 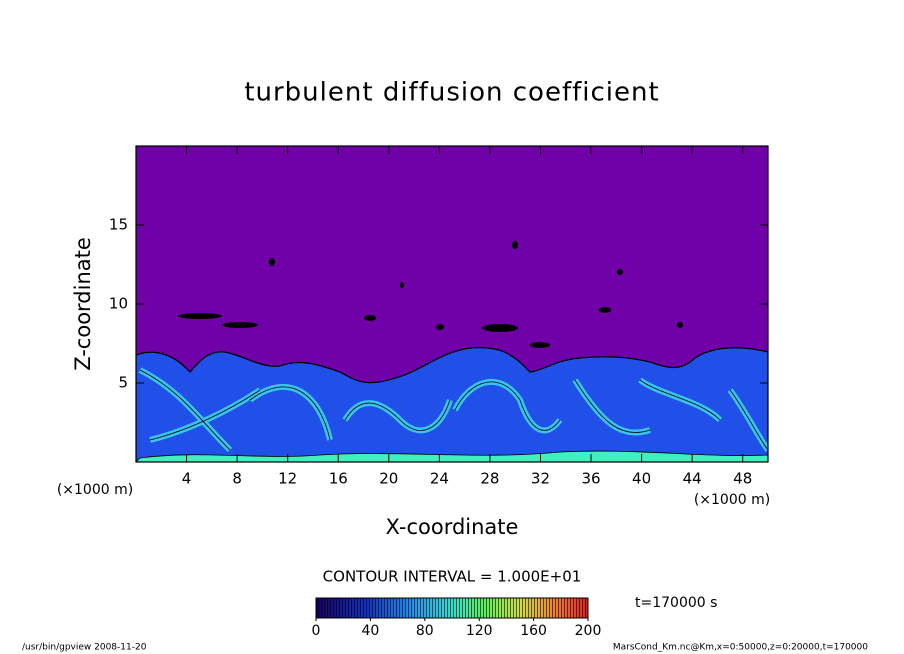 I want to click on time-label: t=170000 s, so click(x=676, y=603).